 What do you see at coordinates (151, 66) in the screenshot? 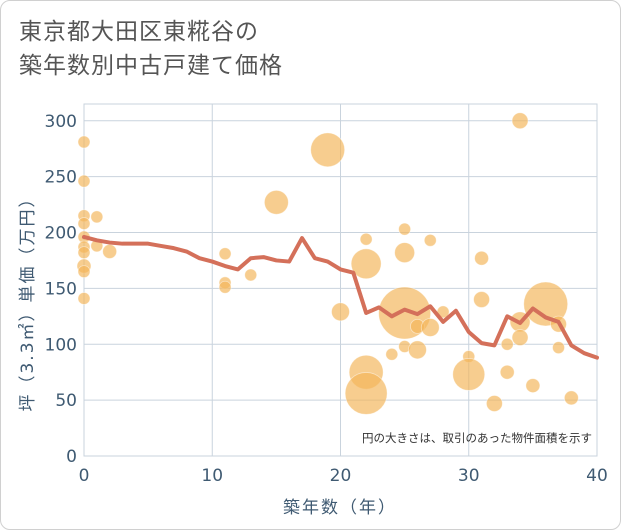
I see `chart-title-line-2: 築年数別中古戸建て価格` at bounding box center [151, 66].